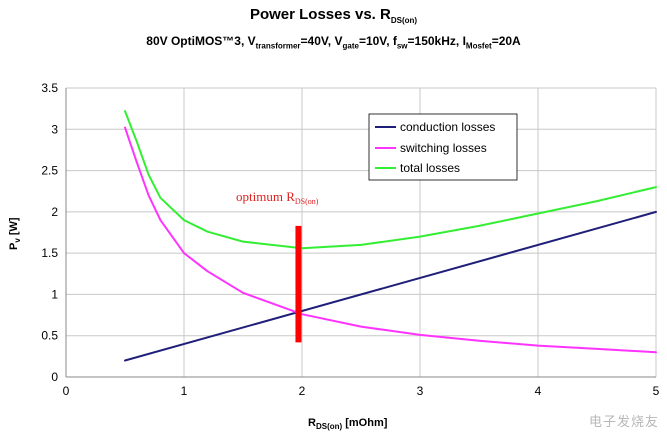 This screenshot has height=440, width=667. Describe the element at coordinates (333, 15) in the screenshot. I see `chart-title: Power Losses vs. RDS(on)` at that location.